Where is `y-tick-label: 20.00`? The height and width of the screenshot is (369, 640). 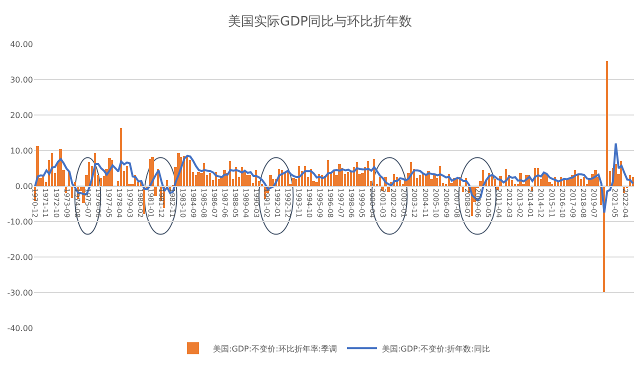 y-tick-label: 20.00 is located at coordinates (21, 115).